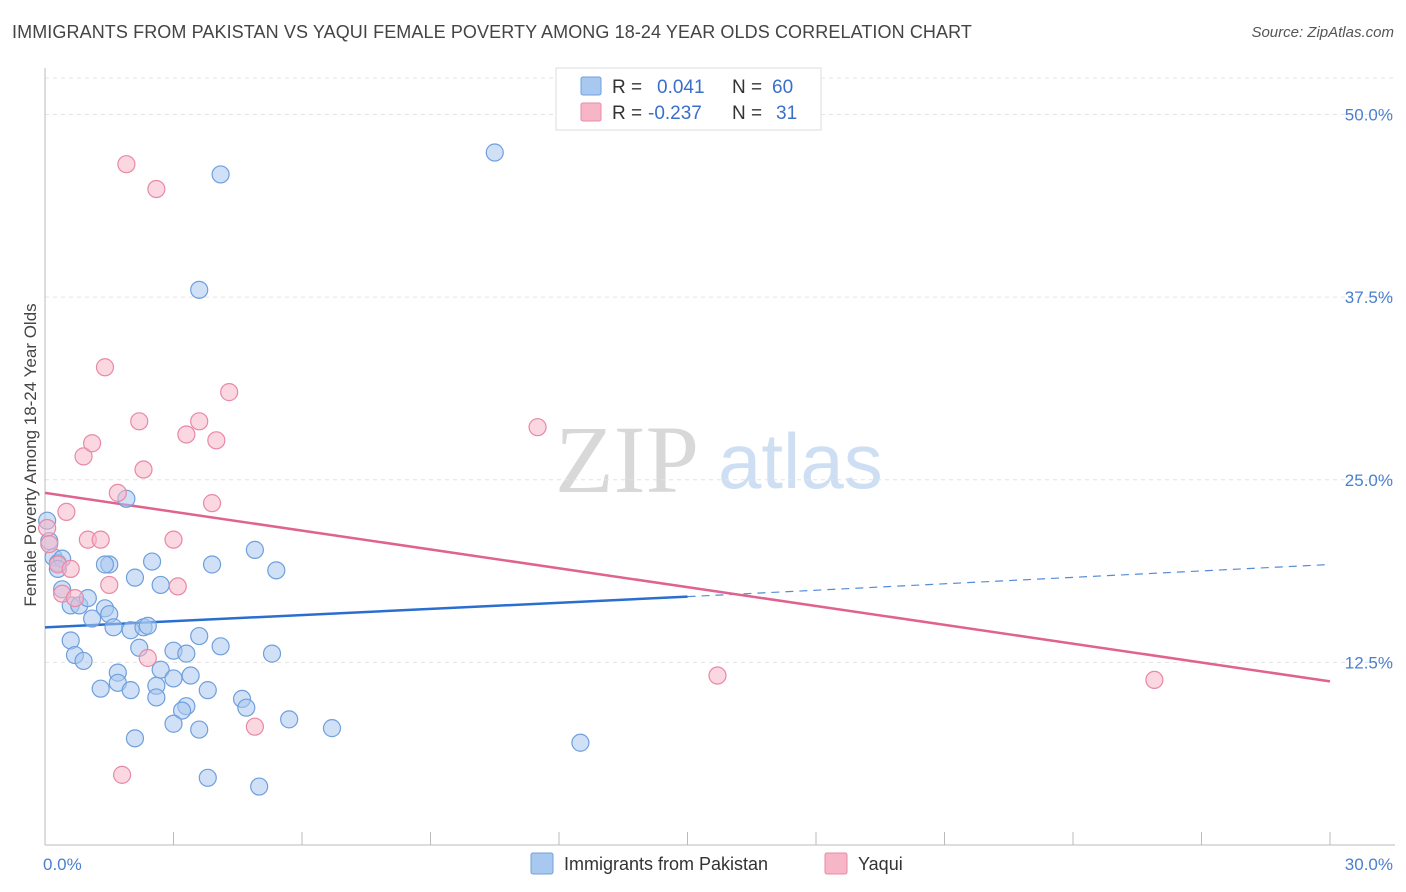 This screenshot has width=1406, height=892. Describe the element at coordinates (627, 87) in the screenshot. I see `legend-r-label-1: R =` at that location.